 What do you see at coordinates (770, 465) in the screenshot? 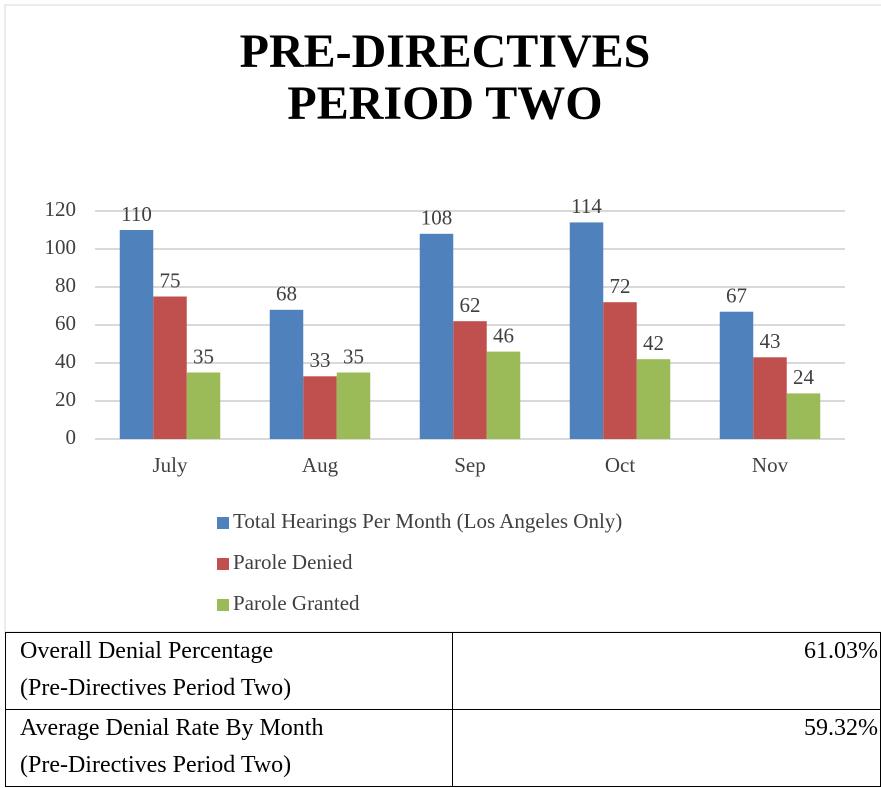
I see `x-tick-label: Nov` at bounding box center [770, 465].